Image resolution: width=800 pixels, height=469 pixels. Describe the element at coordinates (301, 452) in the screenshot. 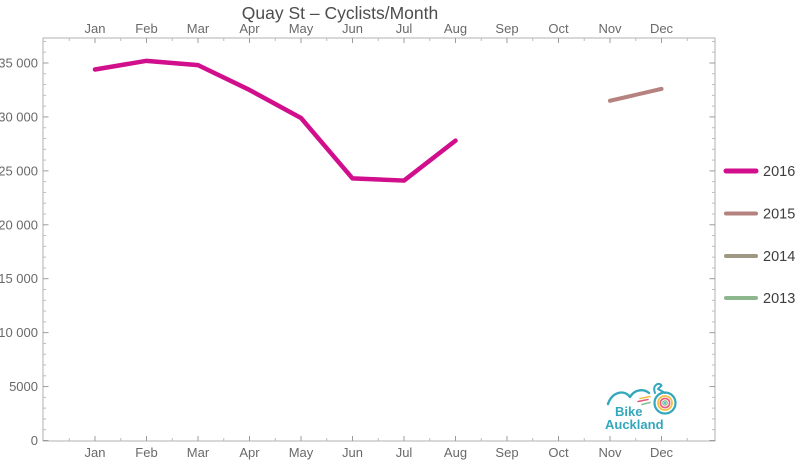

I see `x-tick-label-bottom: May` at that location.